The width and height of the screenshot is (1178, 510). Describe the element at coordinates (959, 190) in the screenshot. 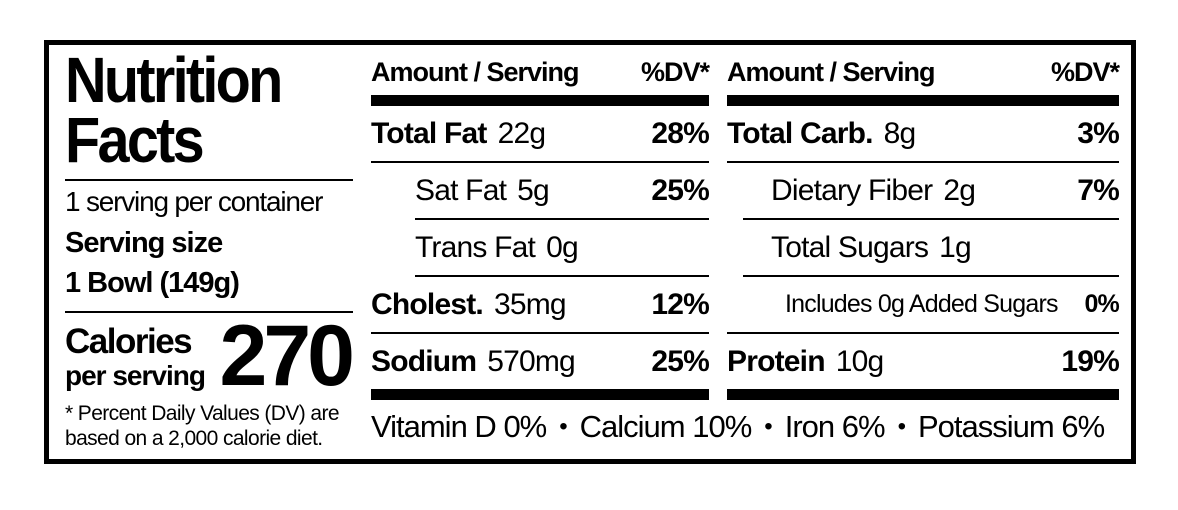

I see `nutrient-amount: 2g` at that location.